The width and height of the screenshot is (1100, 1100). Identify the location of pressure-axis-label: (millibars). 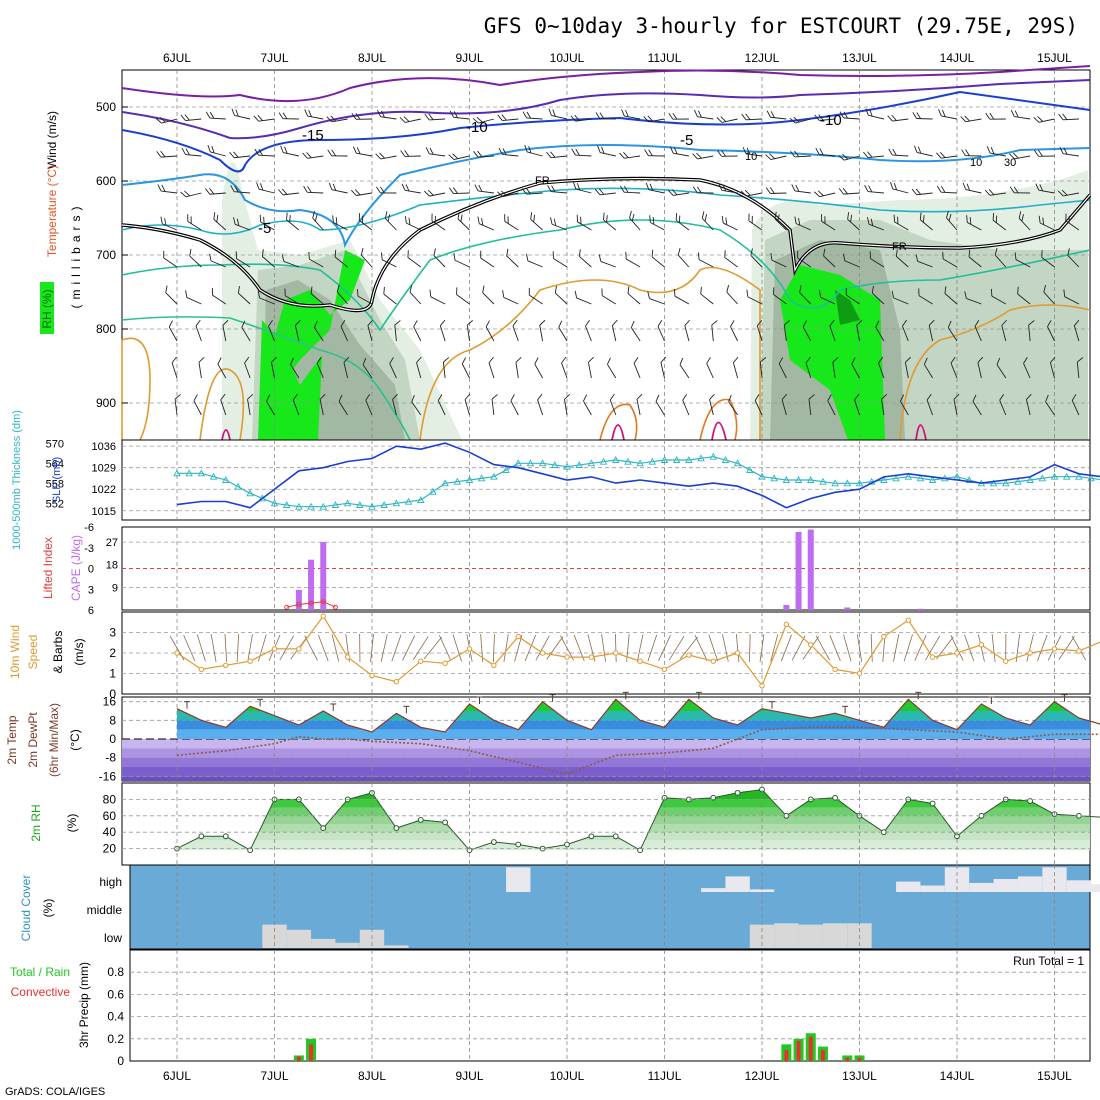
(76, 255).